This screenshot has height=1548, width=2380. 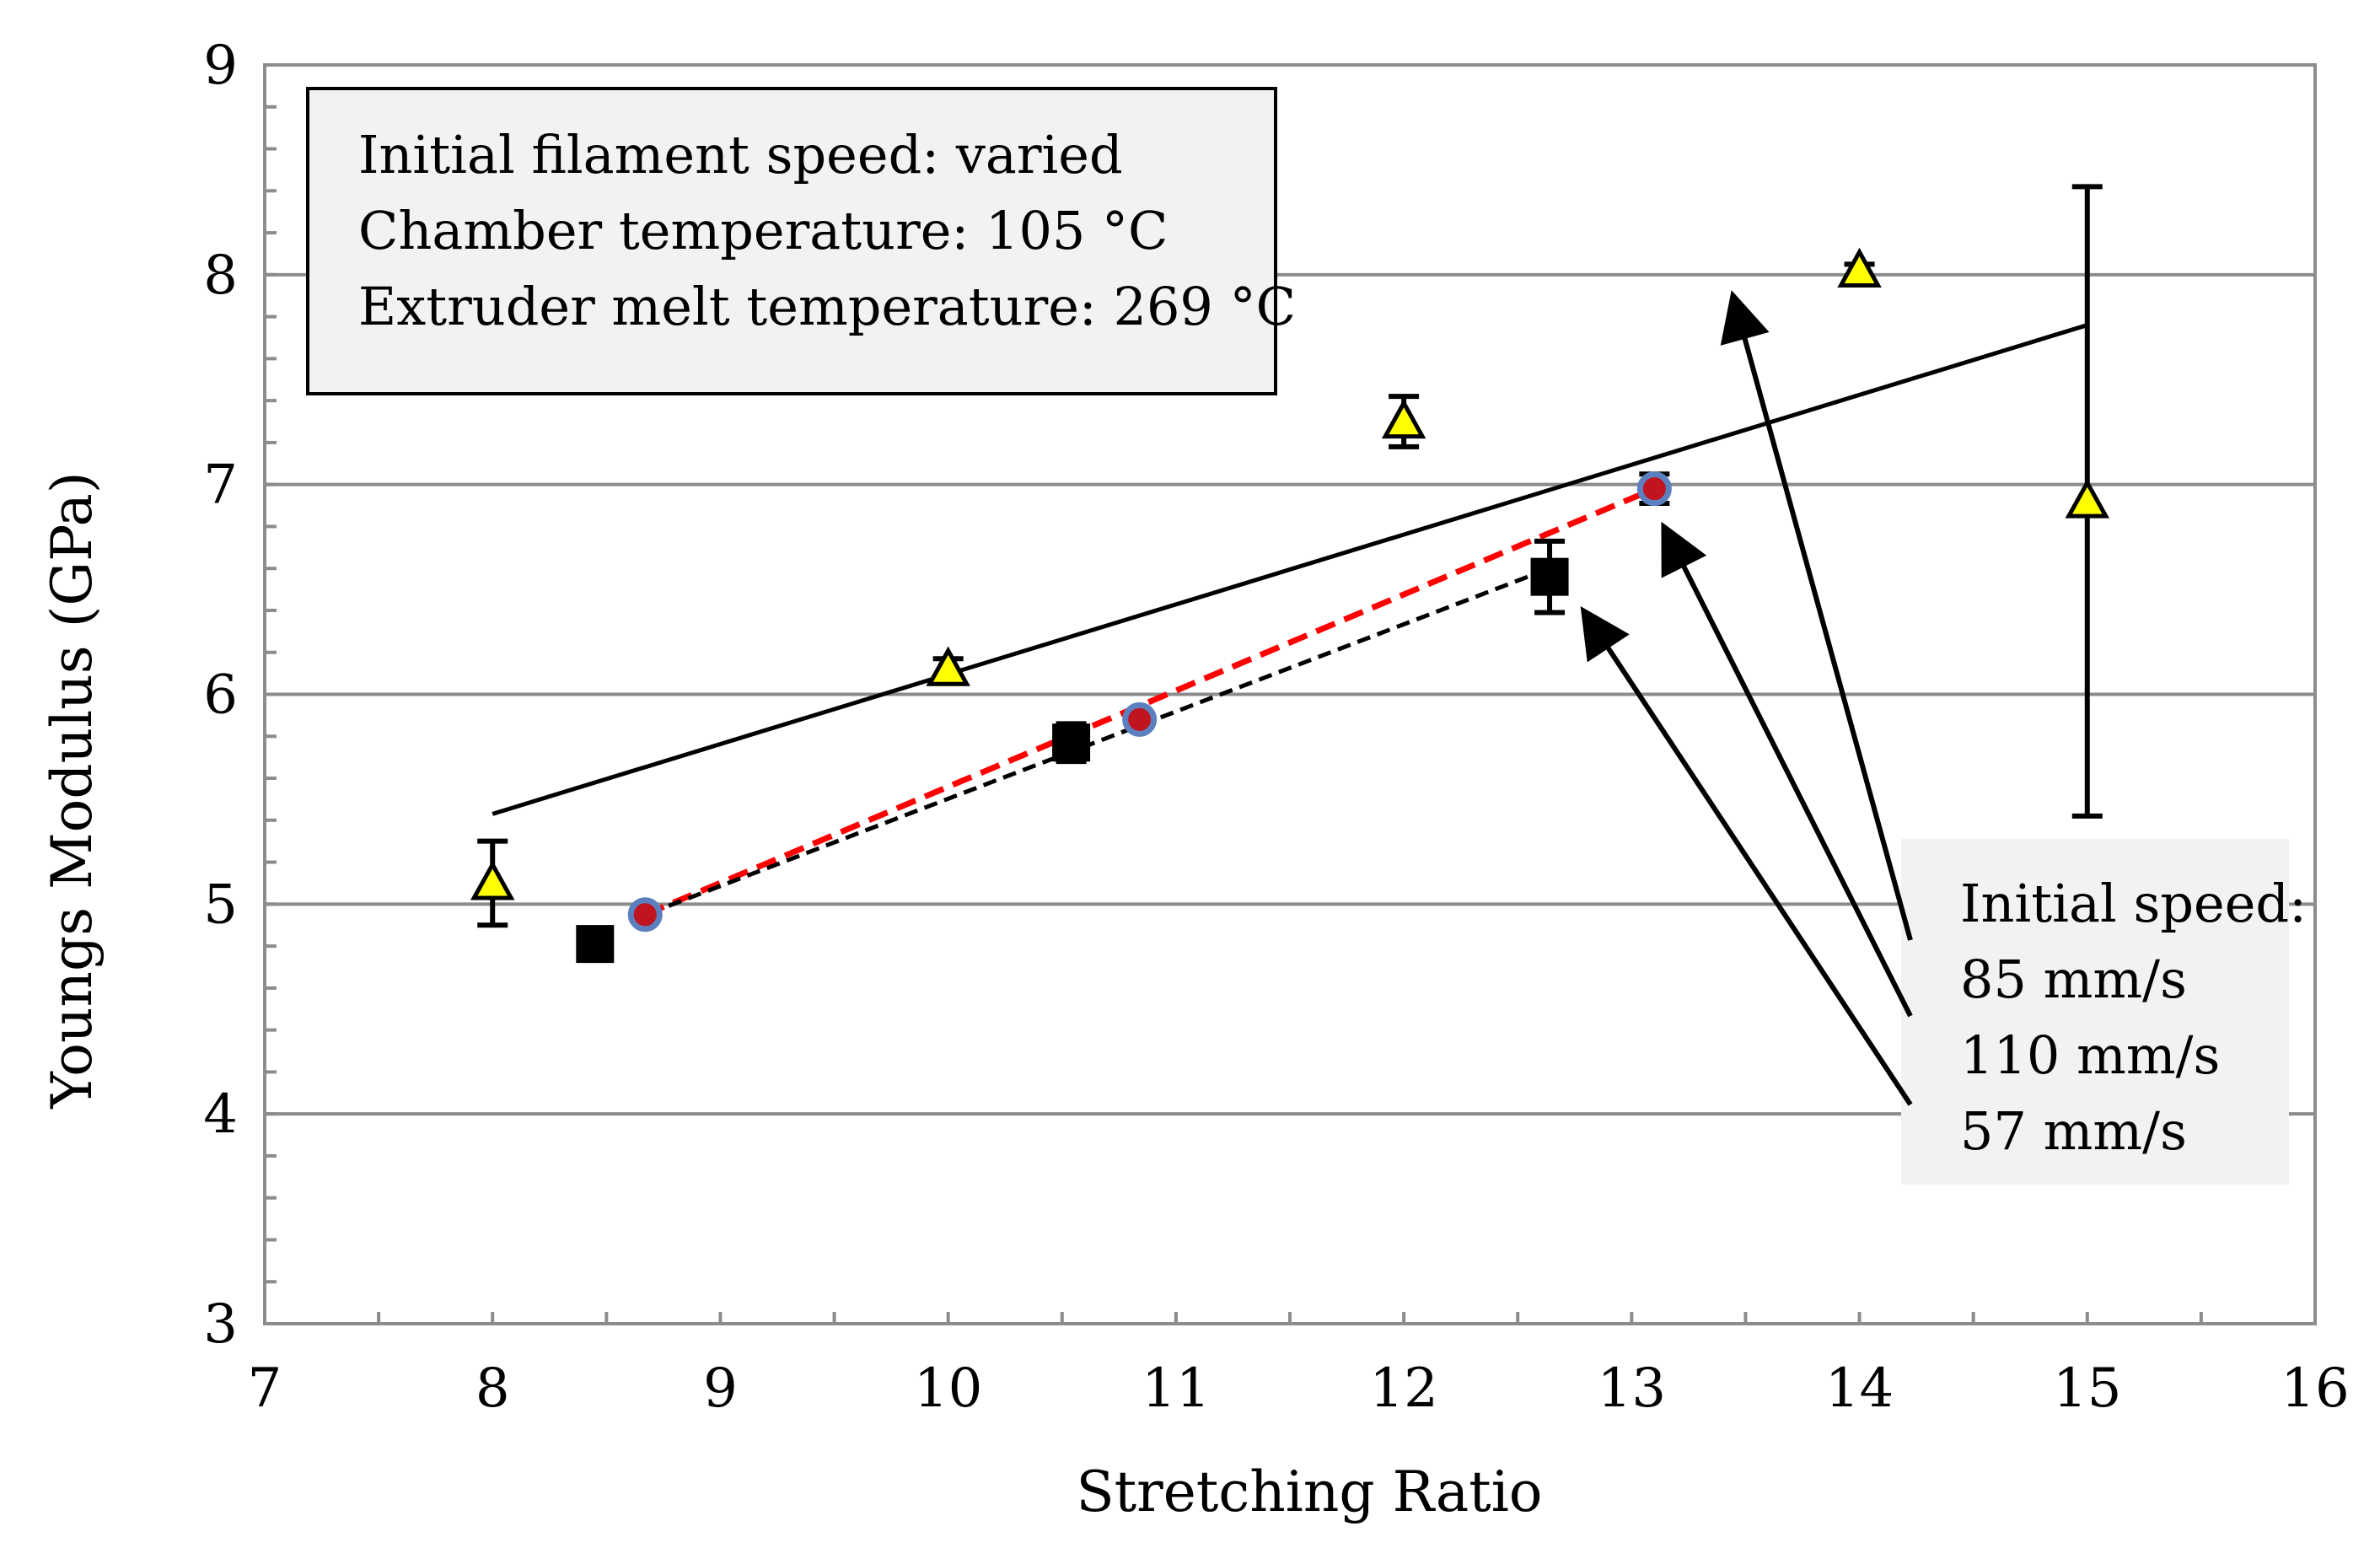 What do you see at coordinates (1403, 1389) in the screenshot?
I see `x-tick-label: 12` at bounding box center [1403, 1389].